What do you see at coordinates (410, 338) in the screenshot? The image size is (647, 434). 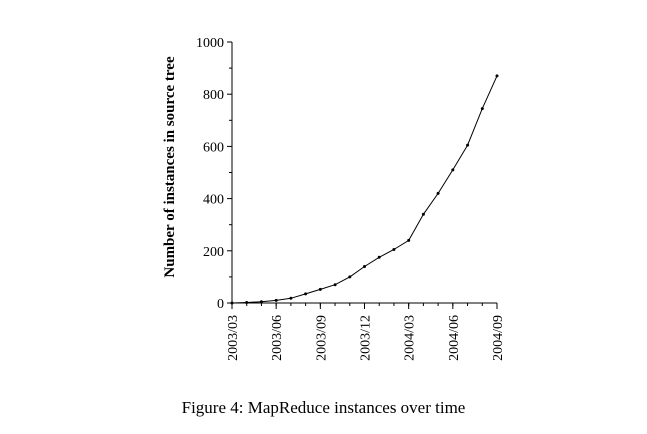 I see `x-tick-label: 2004/03` at bounding box center [410, 338].